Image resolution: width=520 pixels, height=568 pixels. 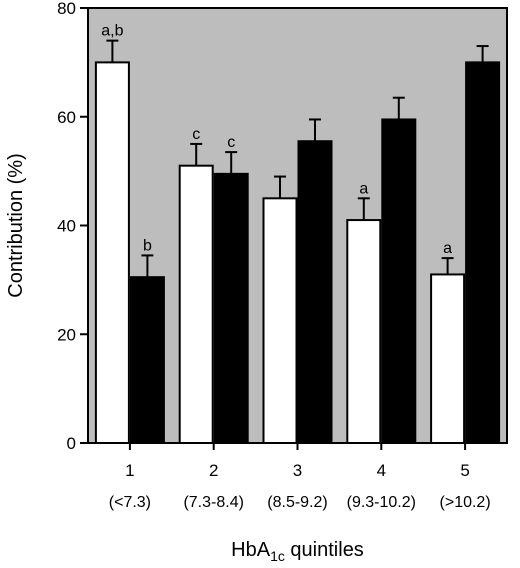 What do you see at coordinates (381, 470) in the screenshot?
I see `x-tick-label: 4` at bounding box center [381, 470].